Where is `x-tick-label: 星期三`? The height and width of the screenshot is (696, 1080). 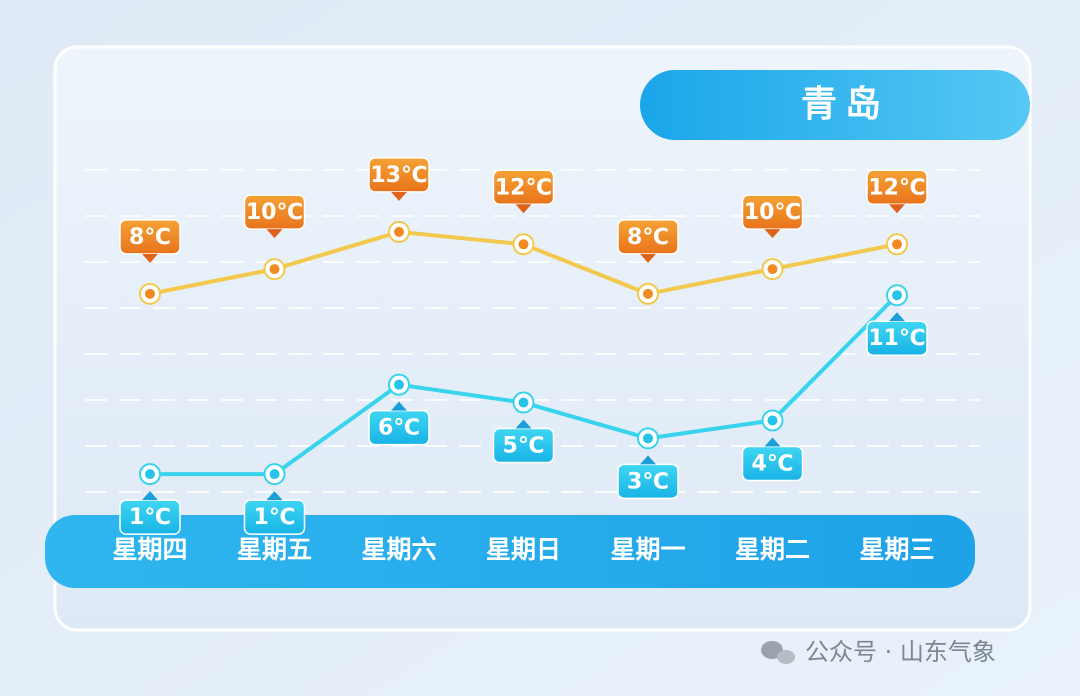 x-tick-label: 星期三 is located at coordinates (896, 549).